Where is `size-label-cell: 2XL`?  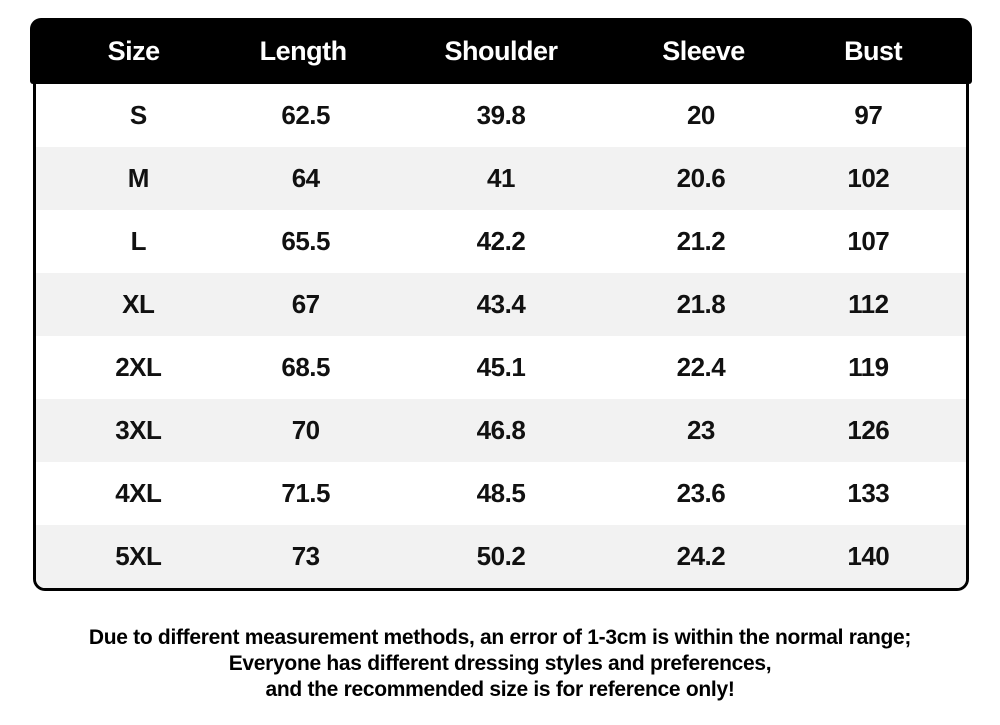 size-label-cell: 2XL is located at coordinates (138, 367).